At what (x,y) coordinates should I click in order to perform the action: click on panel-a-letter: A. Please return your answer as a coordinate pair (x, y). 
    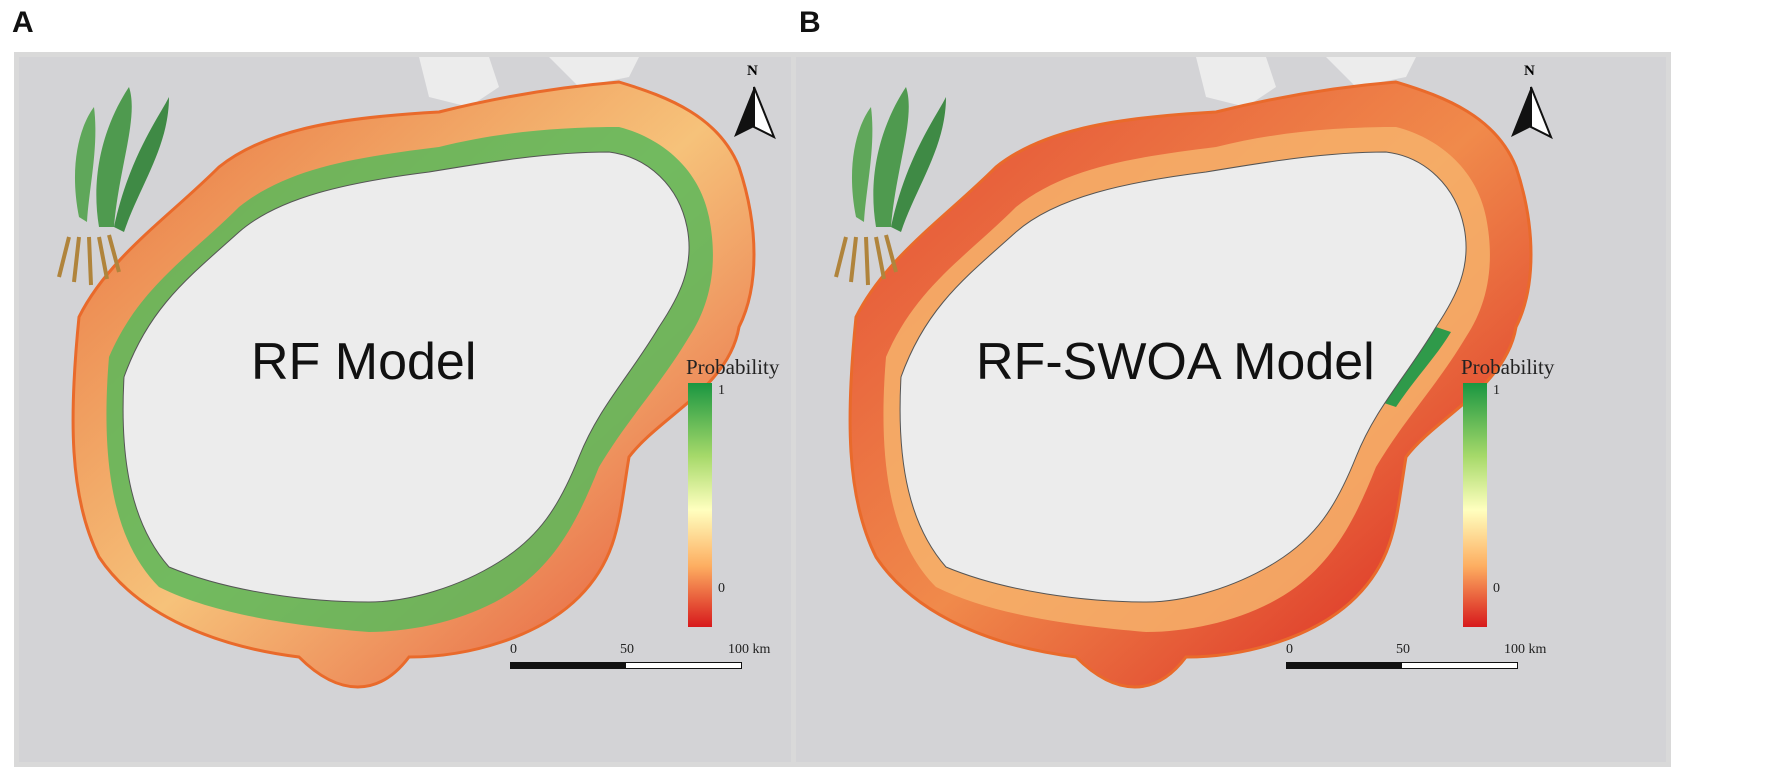
    Looking at the image, I should click on (23, 22).